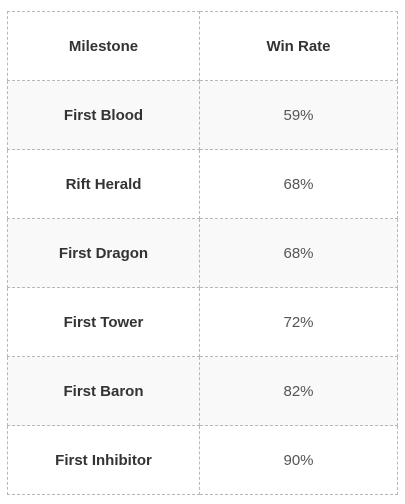 This screenshot has width=405, height=504. What do you see at coordinates (298, 46) in the screenshot?
I see `header-win-rate: Win Rate` at bounding box center [298, 46].